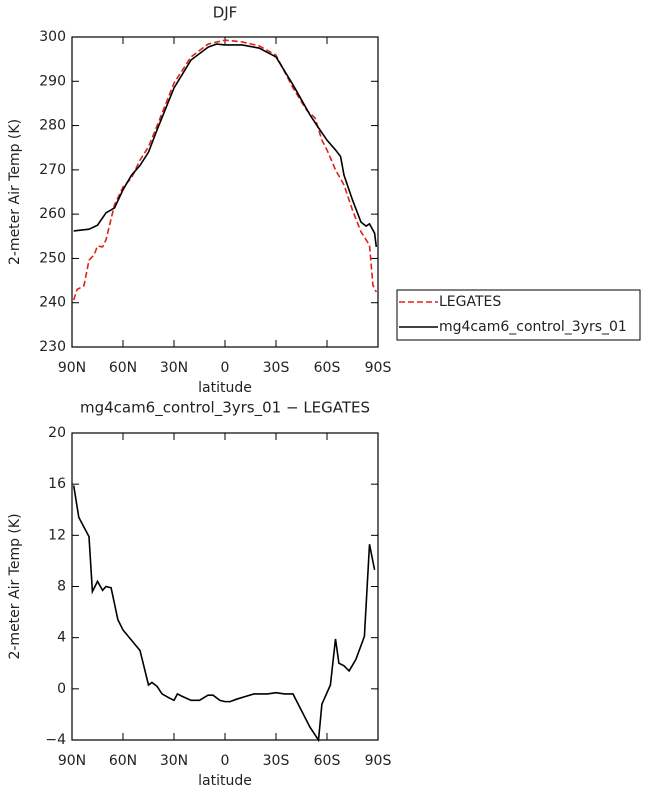 This screenshot has width=647, height=796. What do you see at coordinates (52, 126) in the screenshot?
I see `y-tick-label: 280` at bounding box center [52, 126].